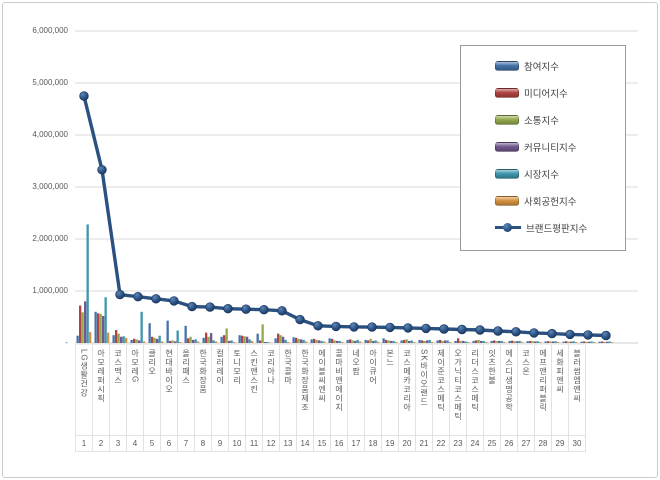 The width and height of the screenshot is (660, 480). Describe the element at coordinates (237, 390) in the screenshot. I see `category-cell: 토니모리` at that location.